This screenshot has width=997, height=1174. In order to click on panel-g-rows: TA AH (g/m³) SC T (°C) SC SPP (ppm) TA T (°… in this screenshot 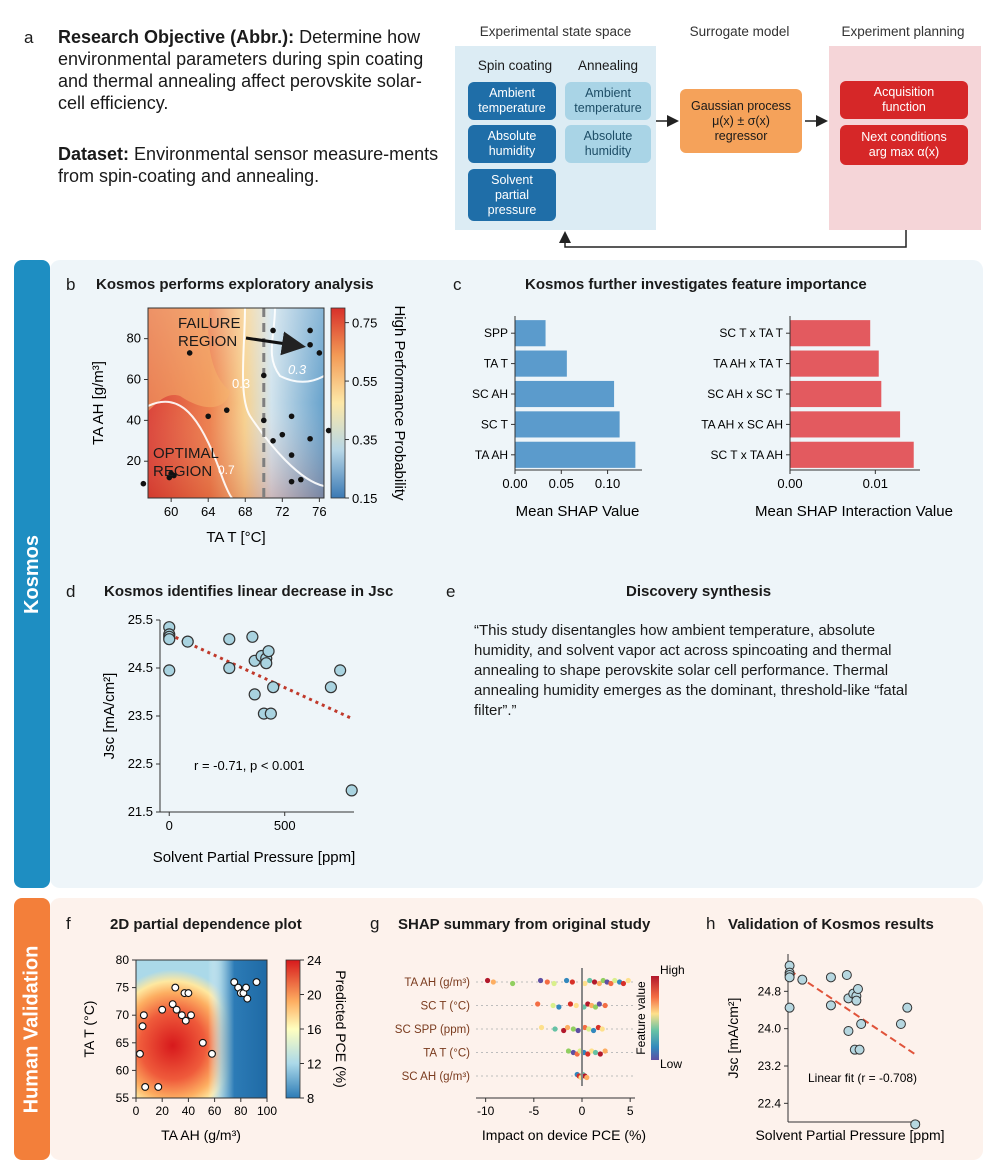, I will do `click(515, 1043)`.